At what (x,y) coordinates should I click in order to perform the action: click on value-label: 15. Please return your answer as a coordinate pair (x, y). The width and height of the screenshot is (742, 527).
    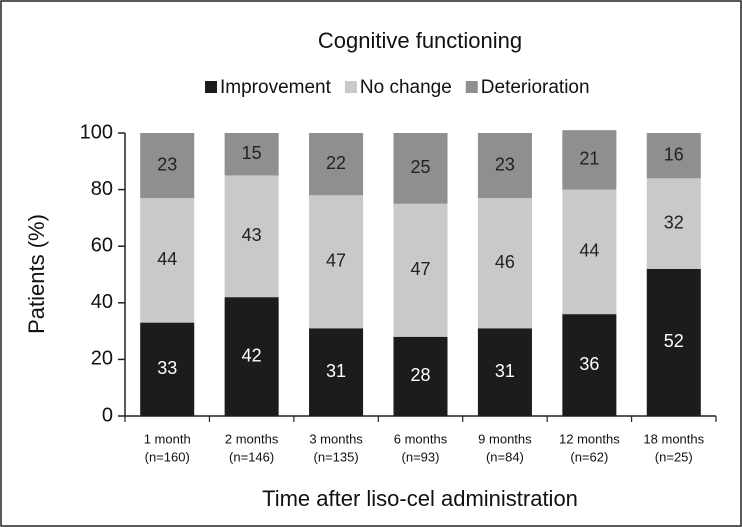
    Looking at the image, I should click on (252, 153).